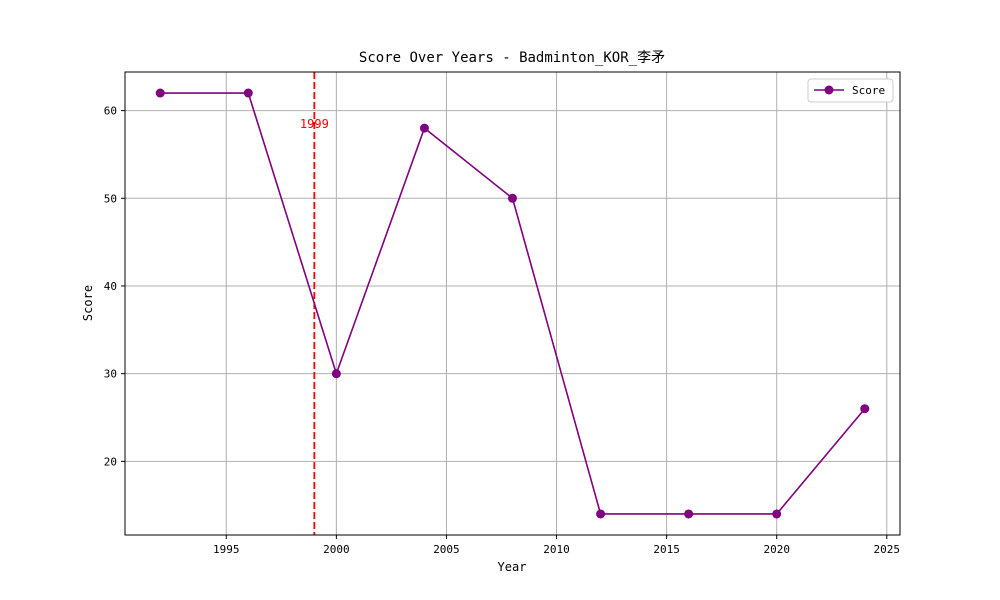 This screenshot has width=1000, height=600. Describe the element at coordinates (110, 198) in the screenshot. I see `y-tick-label: 50` at that location.